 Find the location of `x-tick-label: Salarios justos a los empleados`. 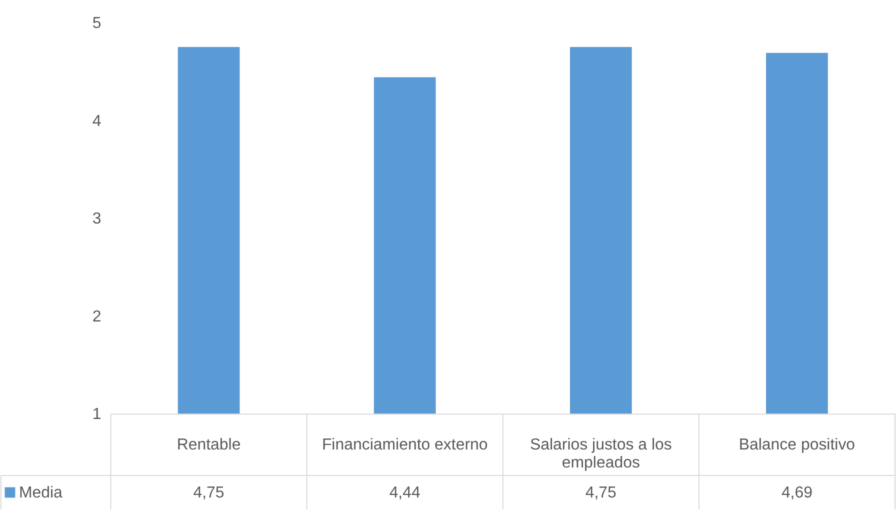

x-tick-label: Salarios justos a los empleados is located at coordinates (601, 454).